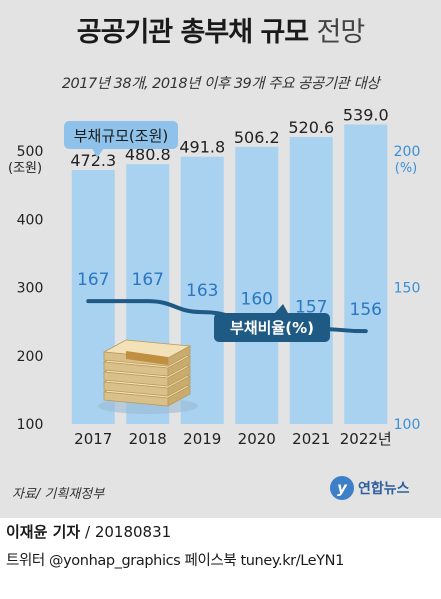 The height and width of the screenshot is (599, 441). I want to click on line-value-label: 163, so click(202, 291).